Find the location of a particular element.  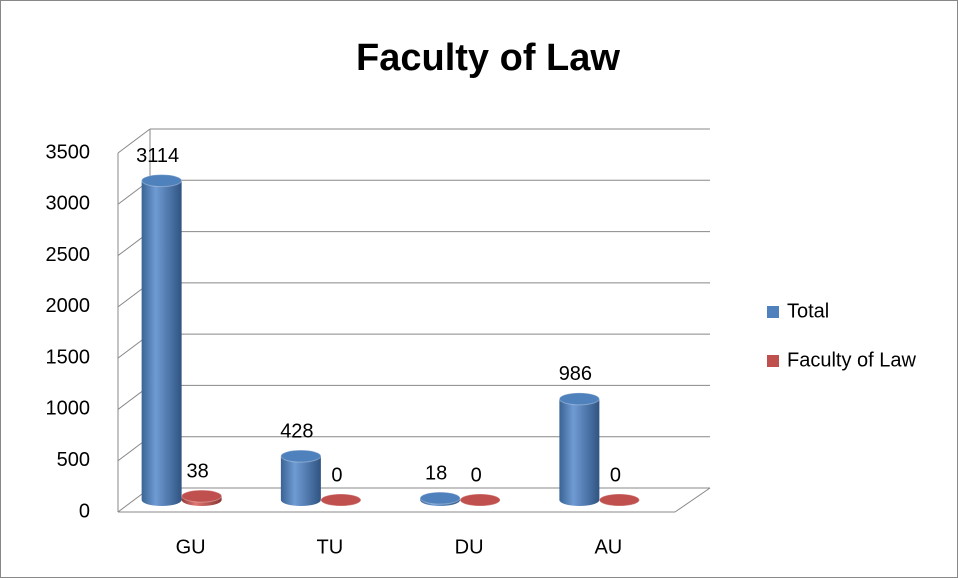

y-tick-label: 2000 is located at coordinates (68, 306).